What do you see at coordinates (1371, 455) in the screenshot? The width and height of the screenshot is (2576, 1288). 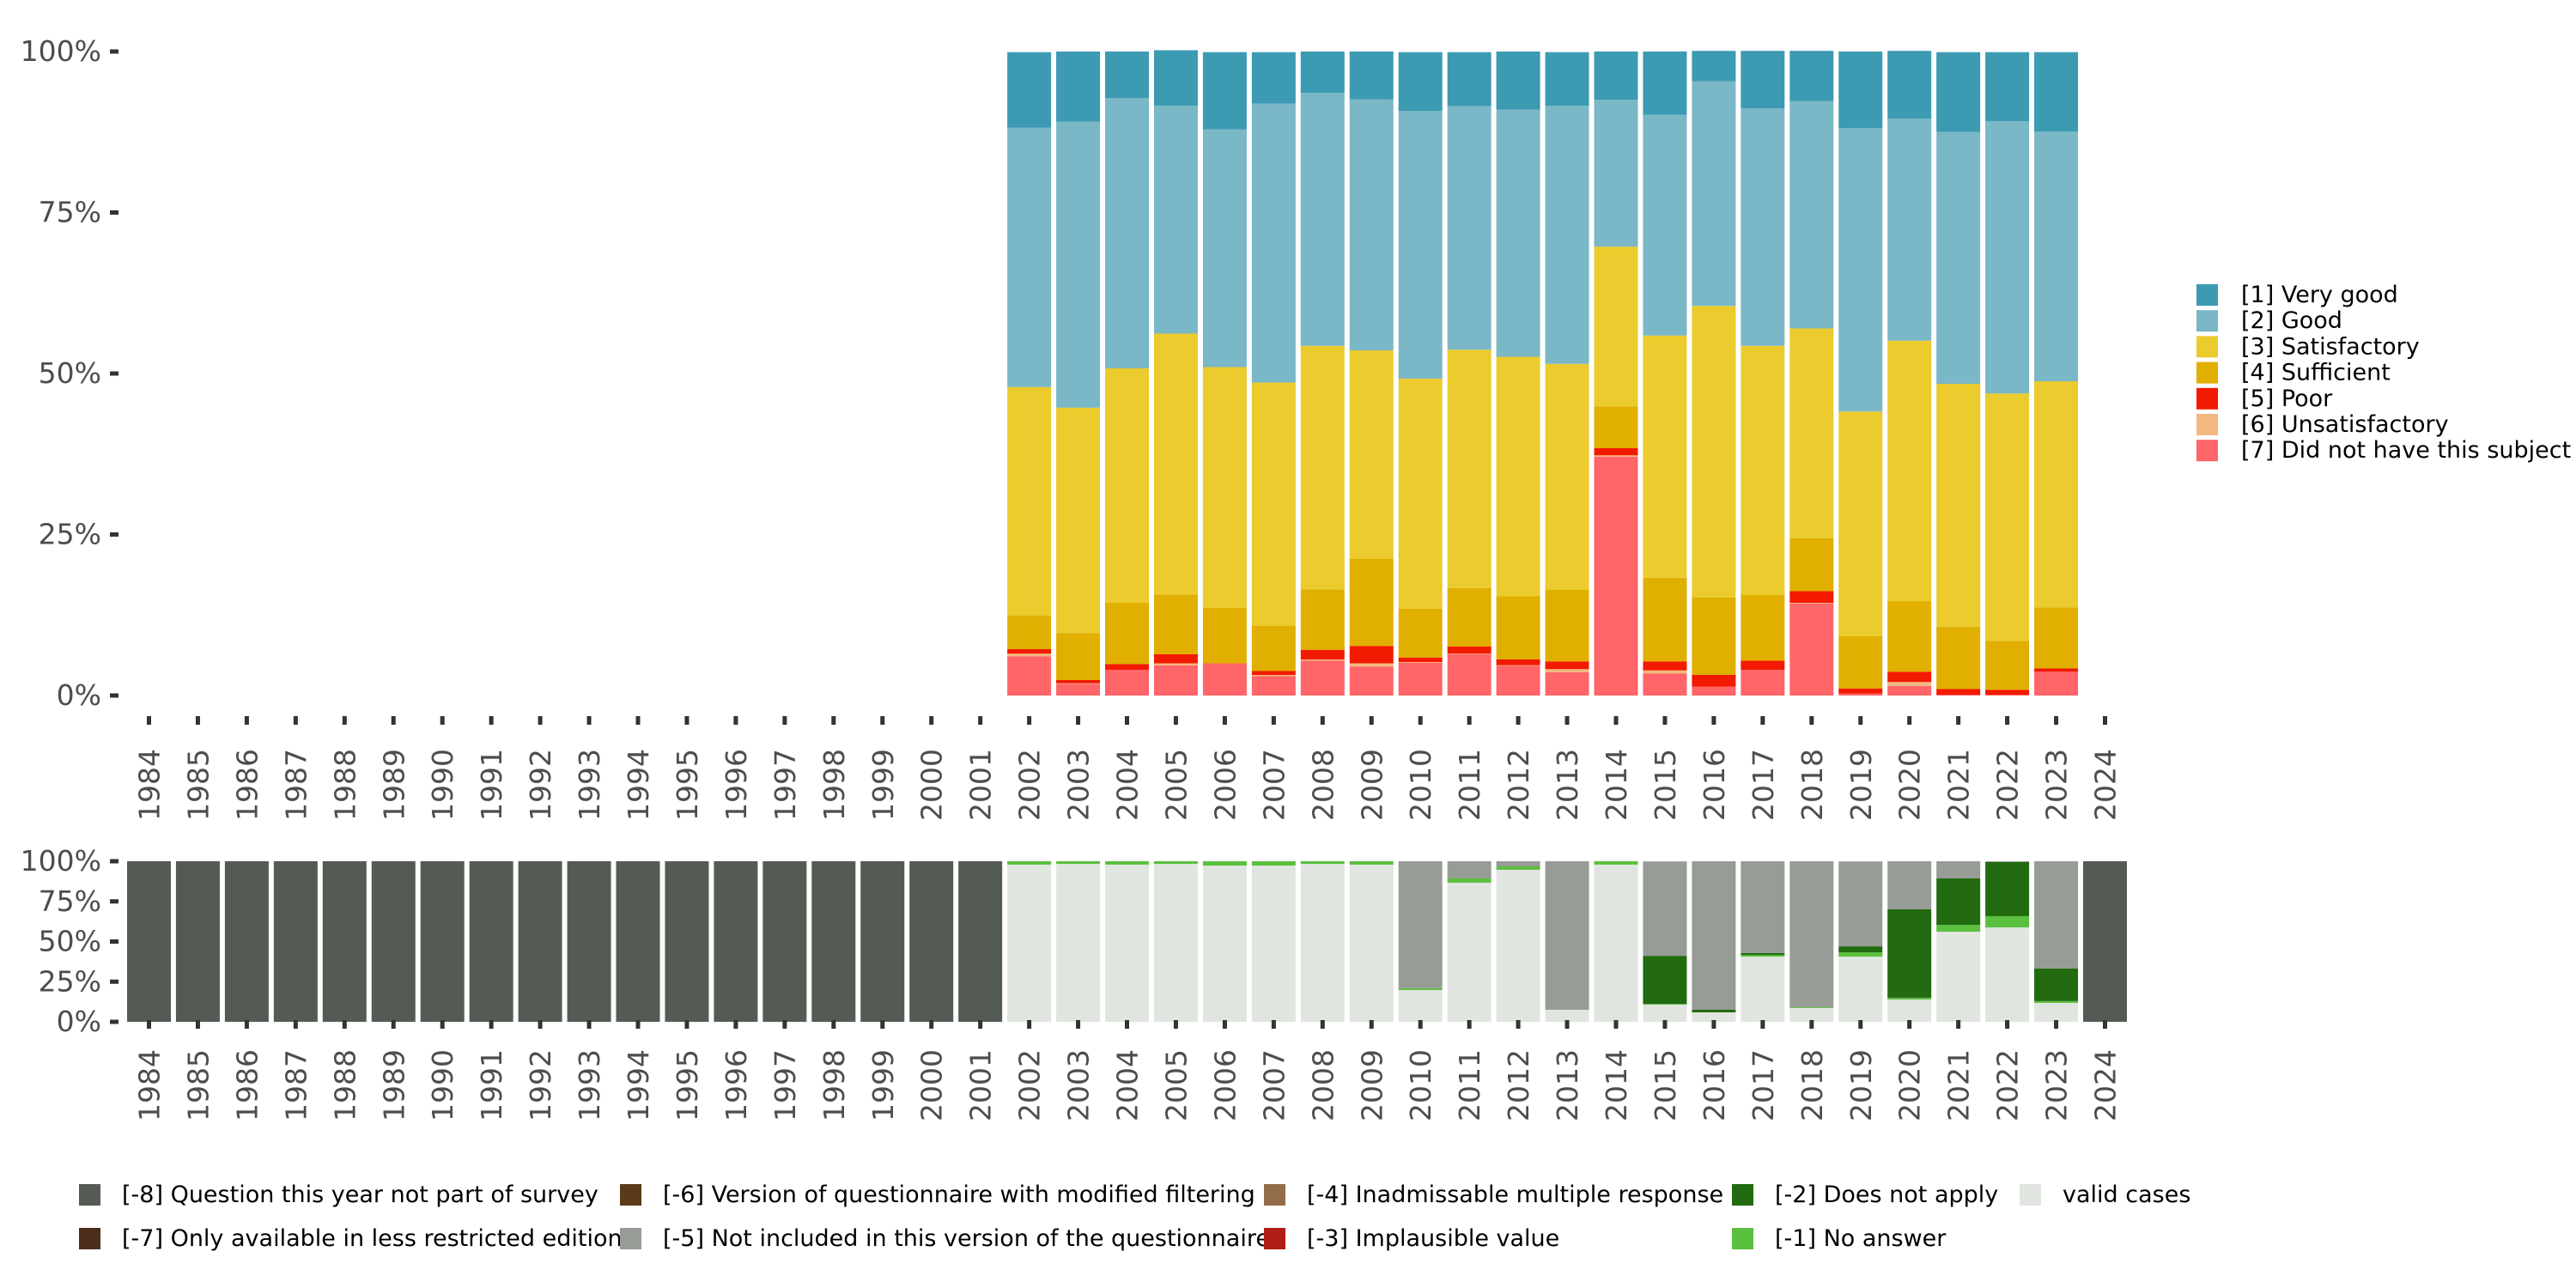 I see `bar-segment-2009-3-satisfactory` at bounding box center [1371, 455].